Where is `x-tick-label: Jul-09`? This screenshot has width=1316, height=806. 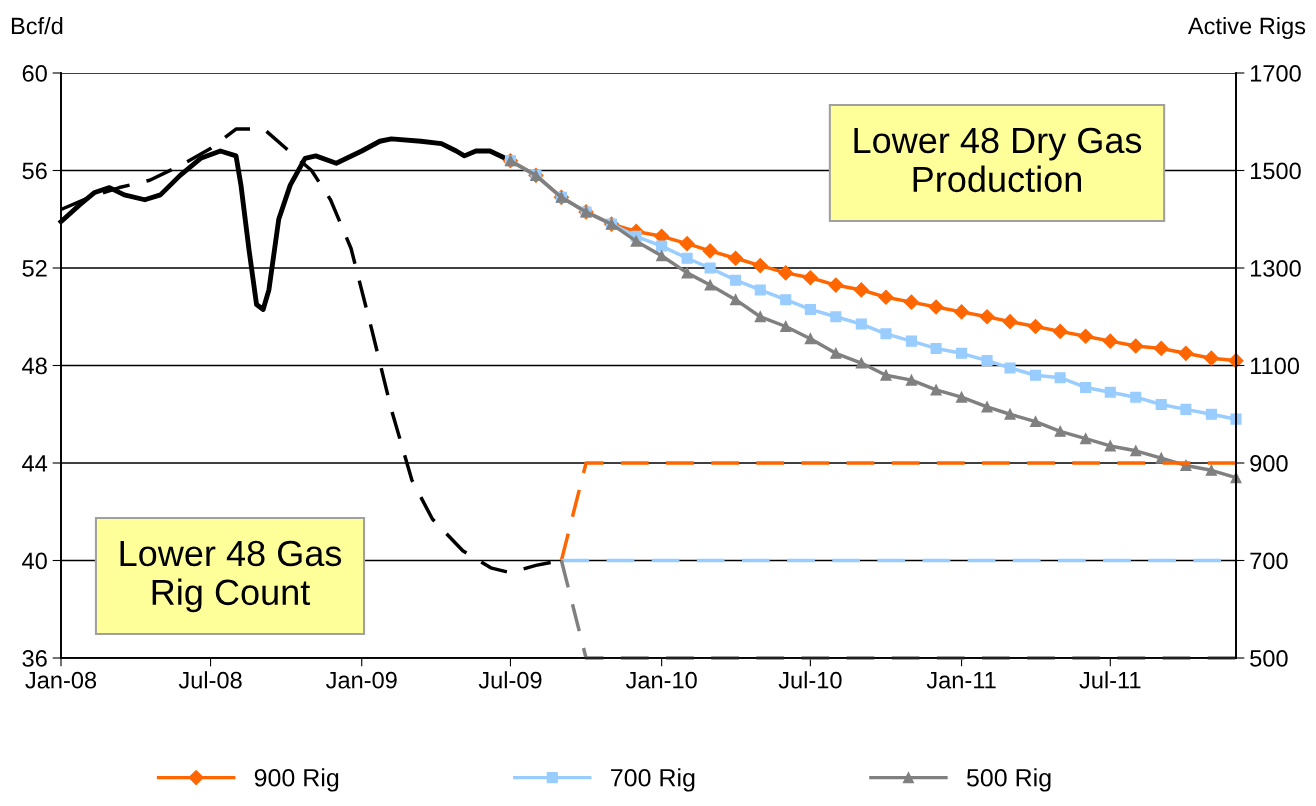 x-tick-label: Jul-09 is located at coordinates (510, 680).